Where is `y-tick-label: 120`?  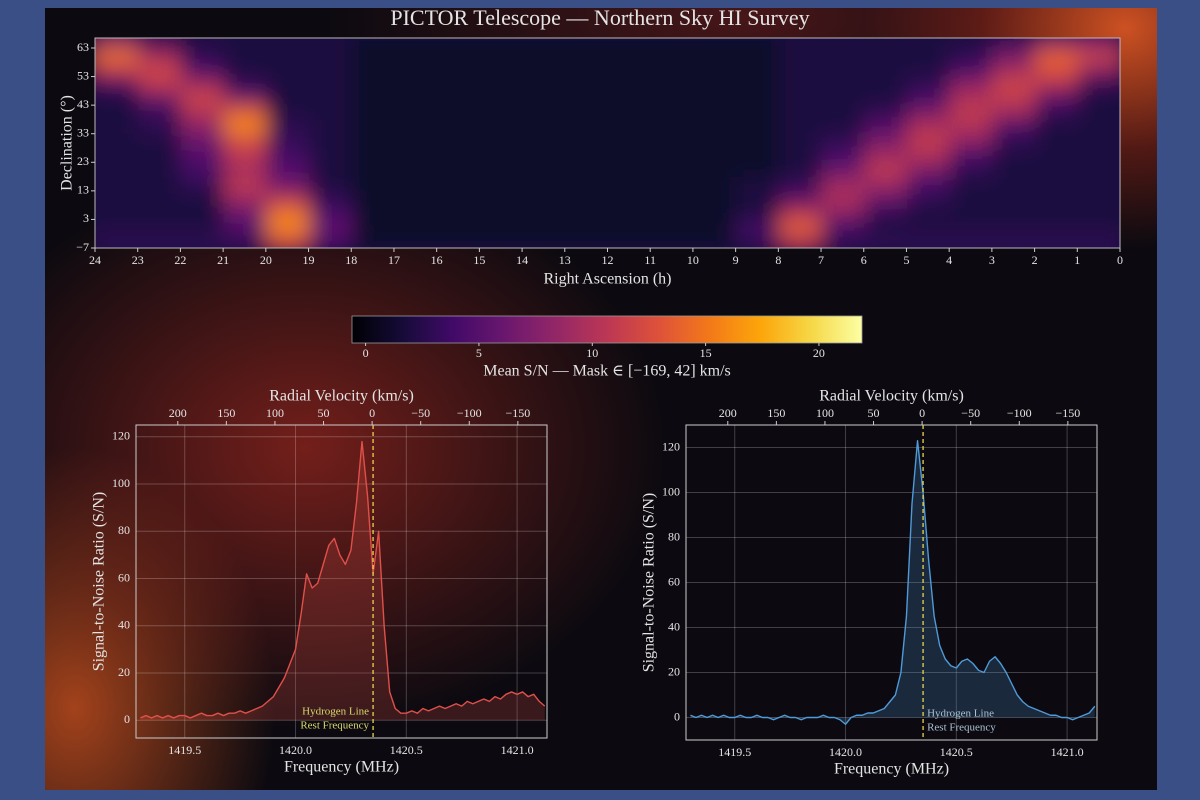 y-tick-label: 120 is located at coordinates (121, 436).